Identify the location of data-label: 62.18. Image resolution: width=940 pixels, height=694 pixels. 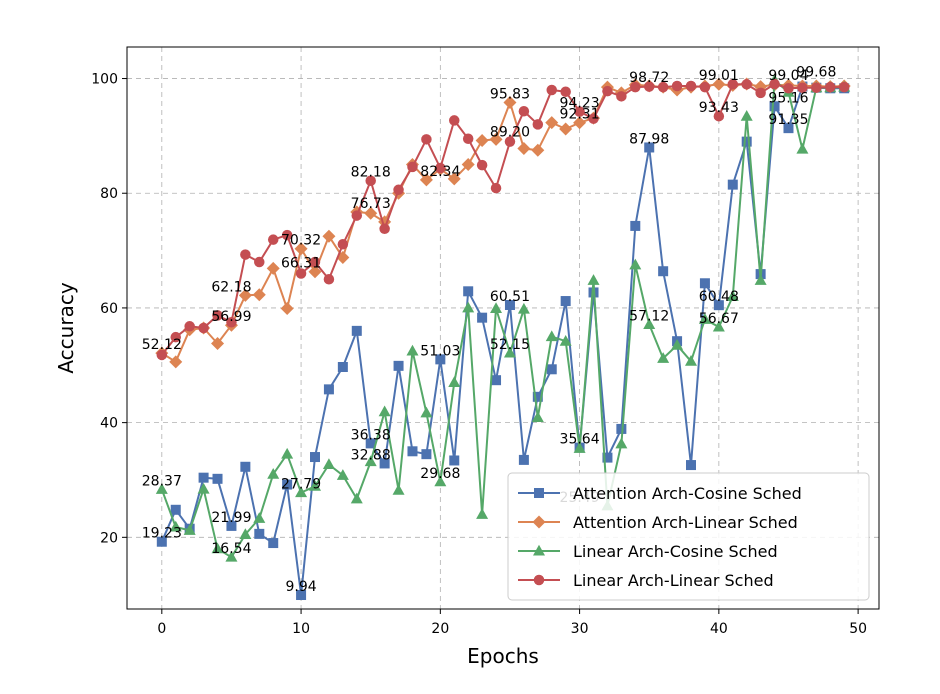
(231, 287).